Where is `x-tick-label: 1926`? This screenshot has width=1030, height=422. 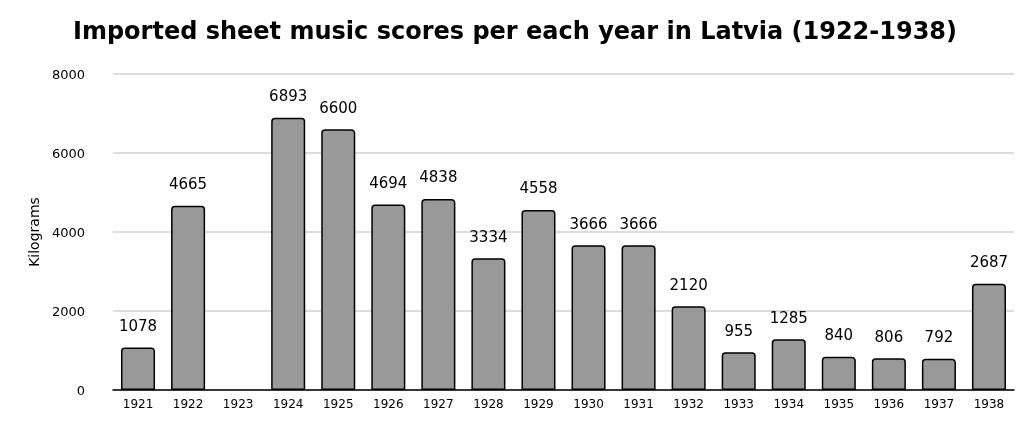
x-tick-label: 1926 is located at coordinates (388, 404).